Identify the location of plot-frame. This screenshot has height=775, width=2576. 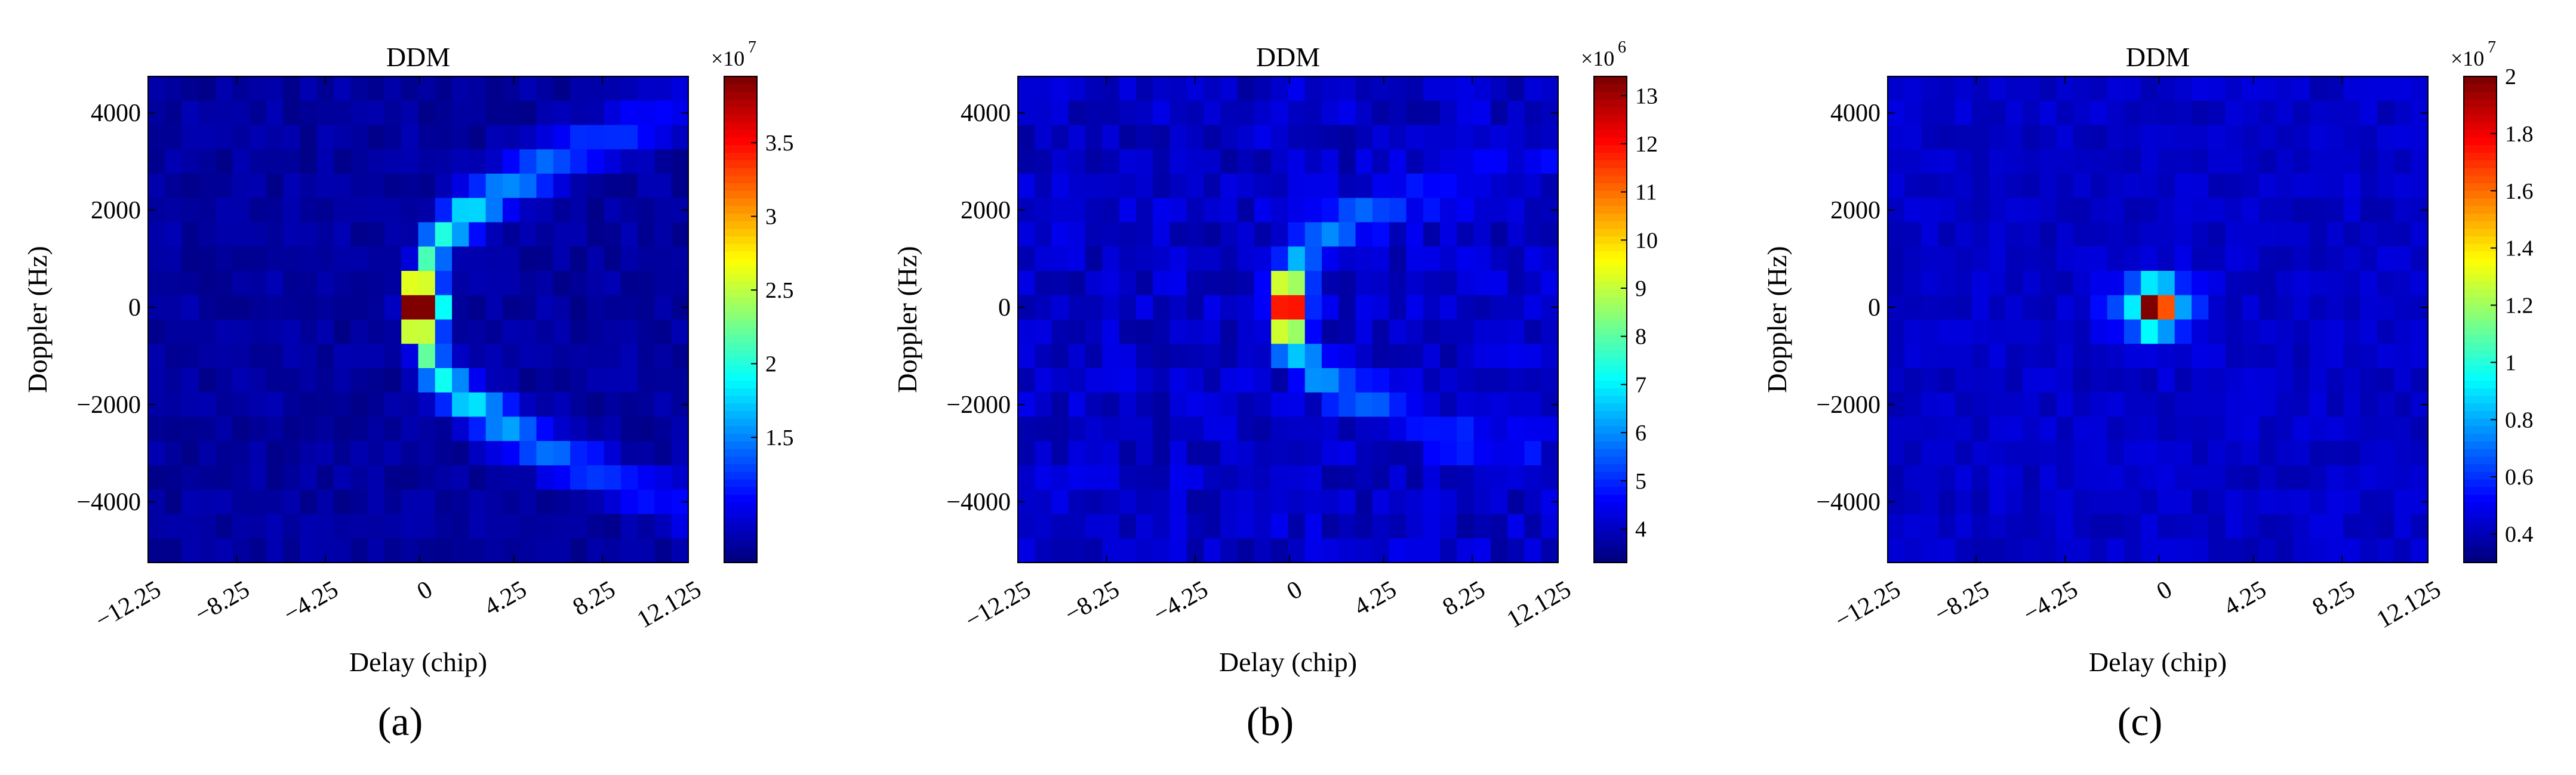
(2158, 319).